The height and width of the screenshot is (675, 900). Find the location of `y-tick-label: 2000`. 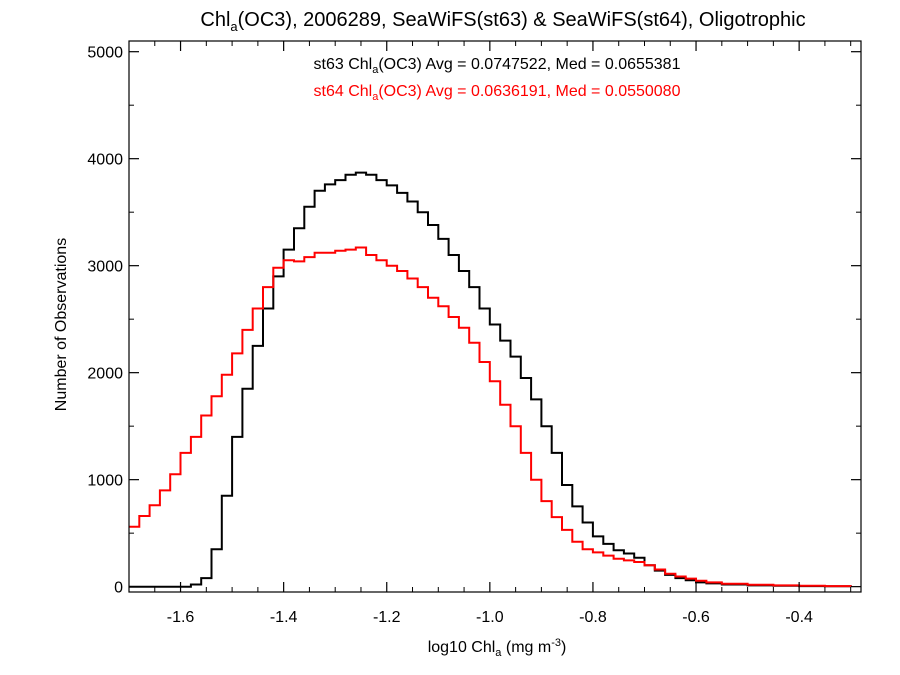

y-tick-label: 2000 is located at coordinates (105, 374).